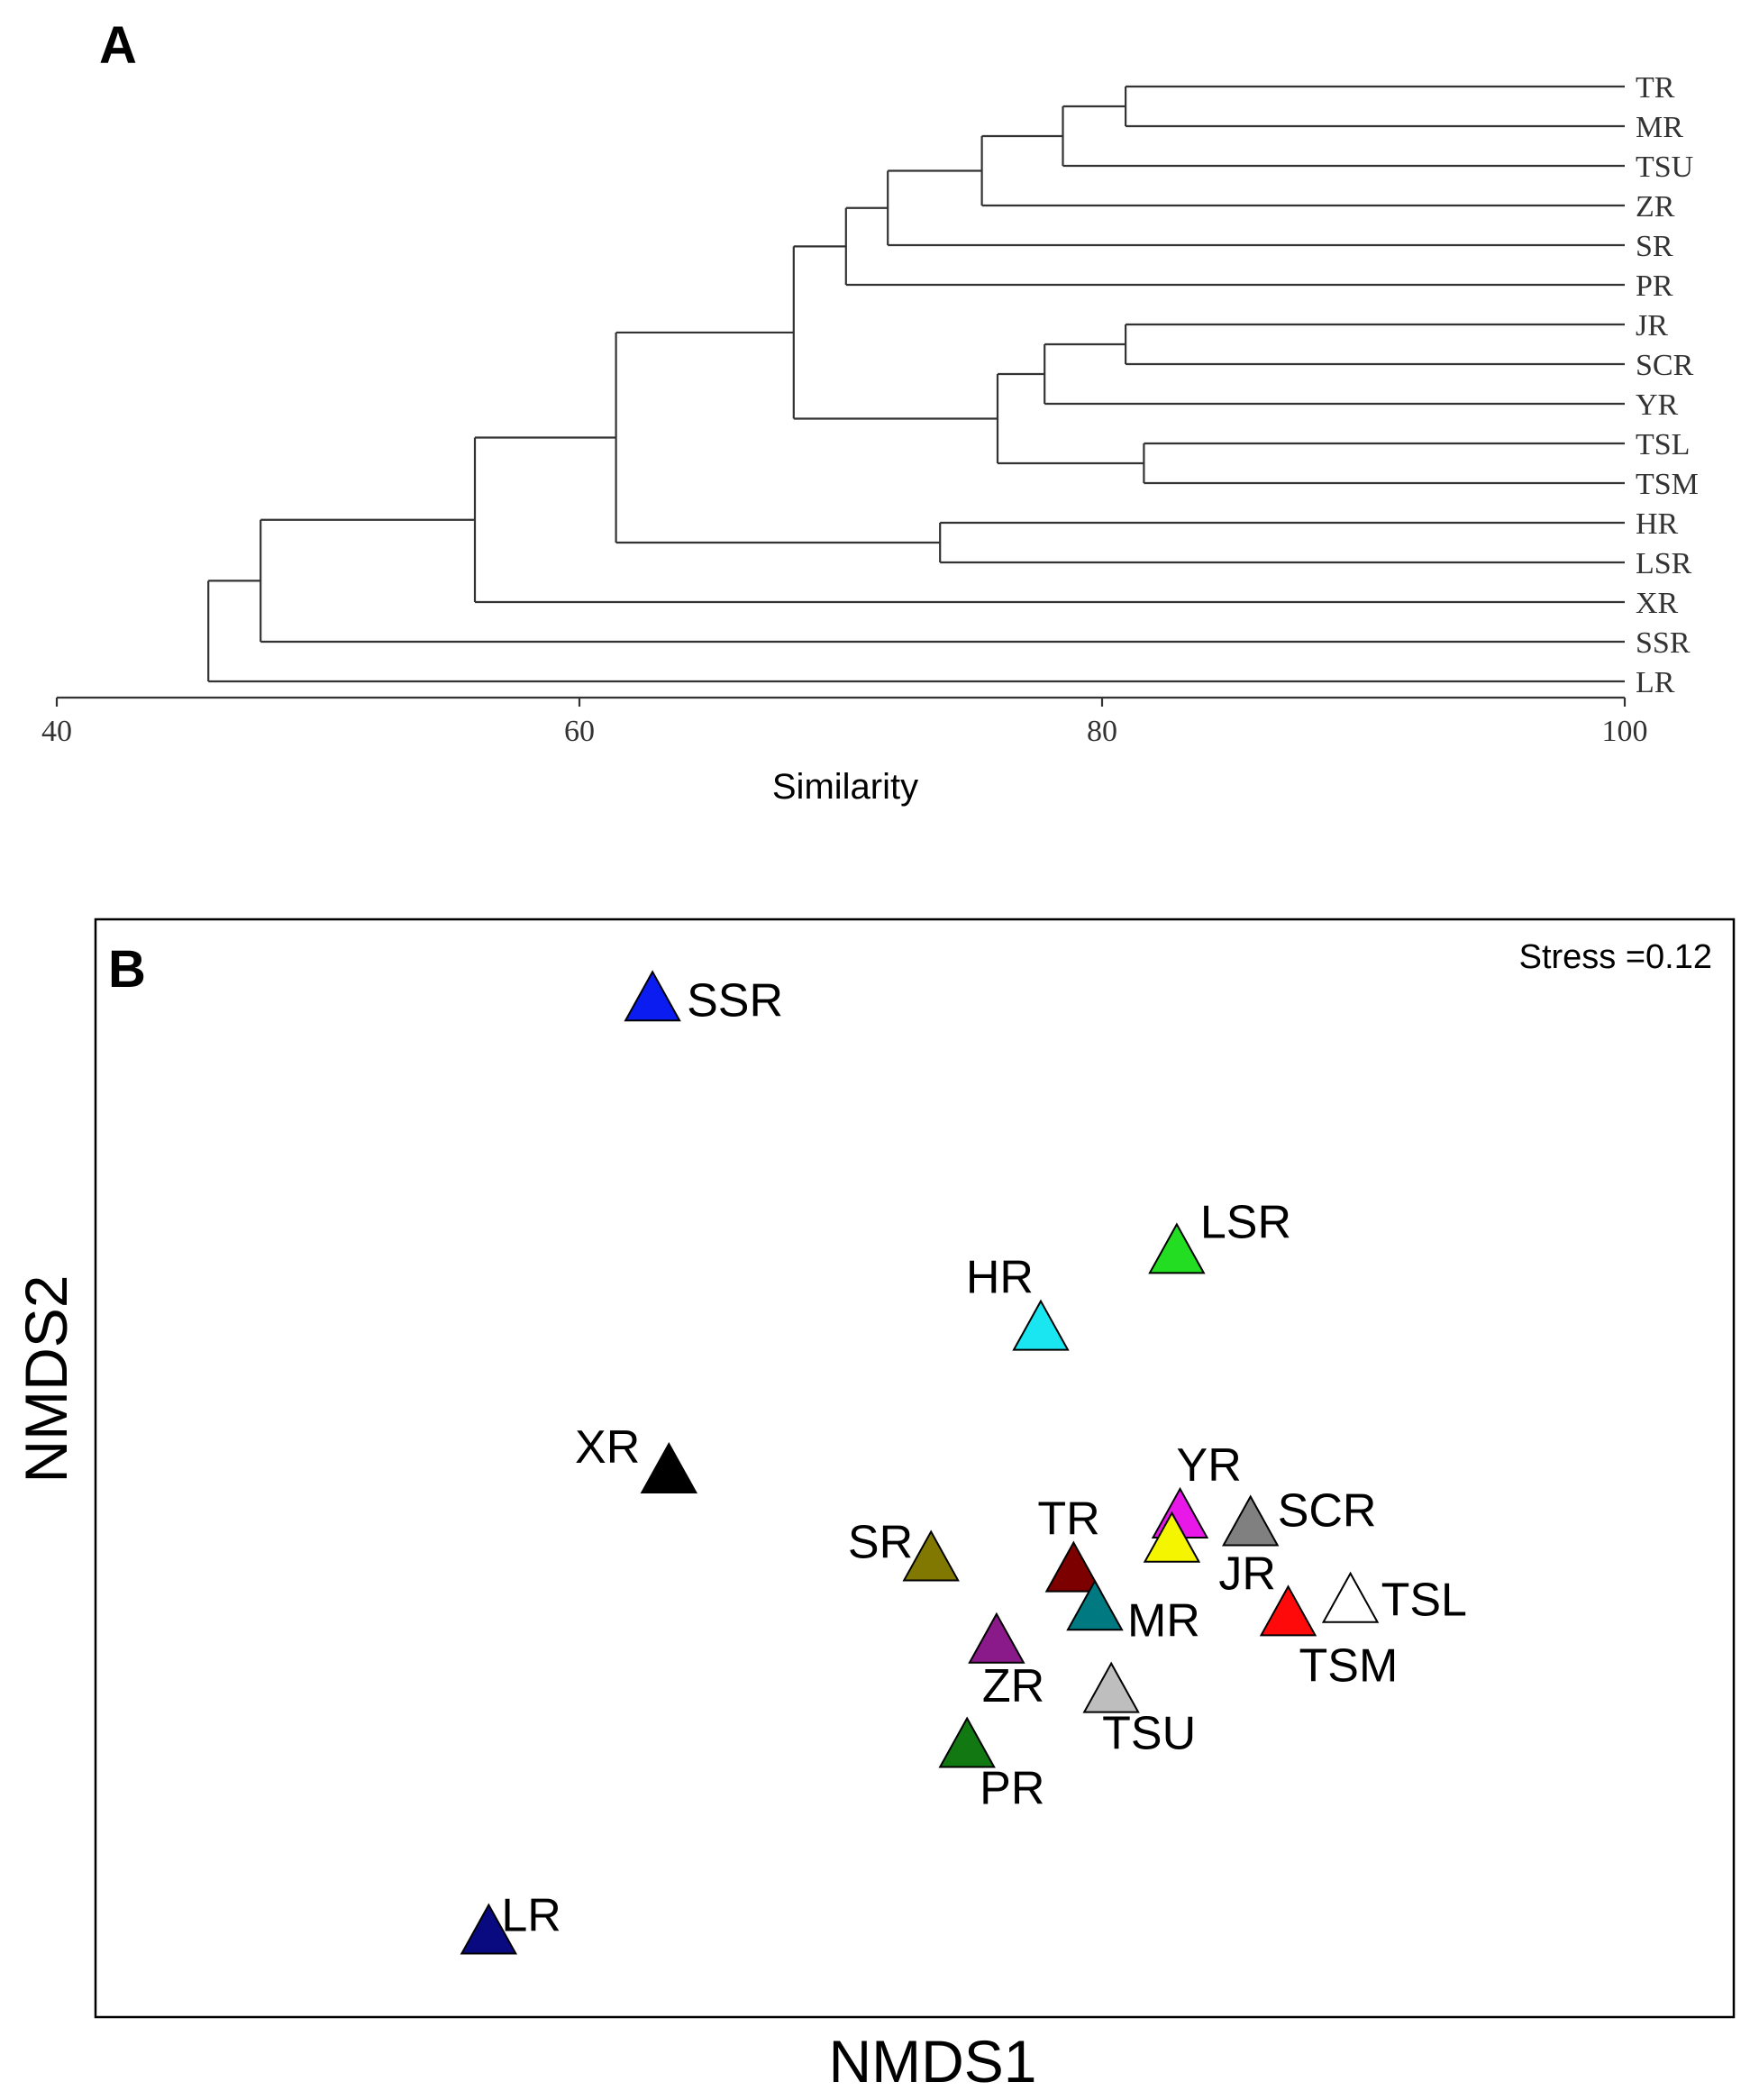 The image size is (1750, 2100). Describe the element at coordinates (1013, 1686) in the screenshot. I see `point-label-zr: ZR` at that location.